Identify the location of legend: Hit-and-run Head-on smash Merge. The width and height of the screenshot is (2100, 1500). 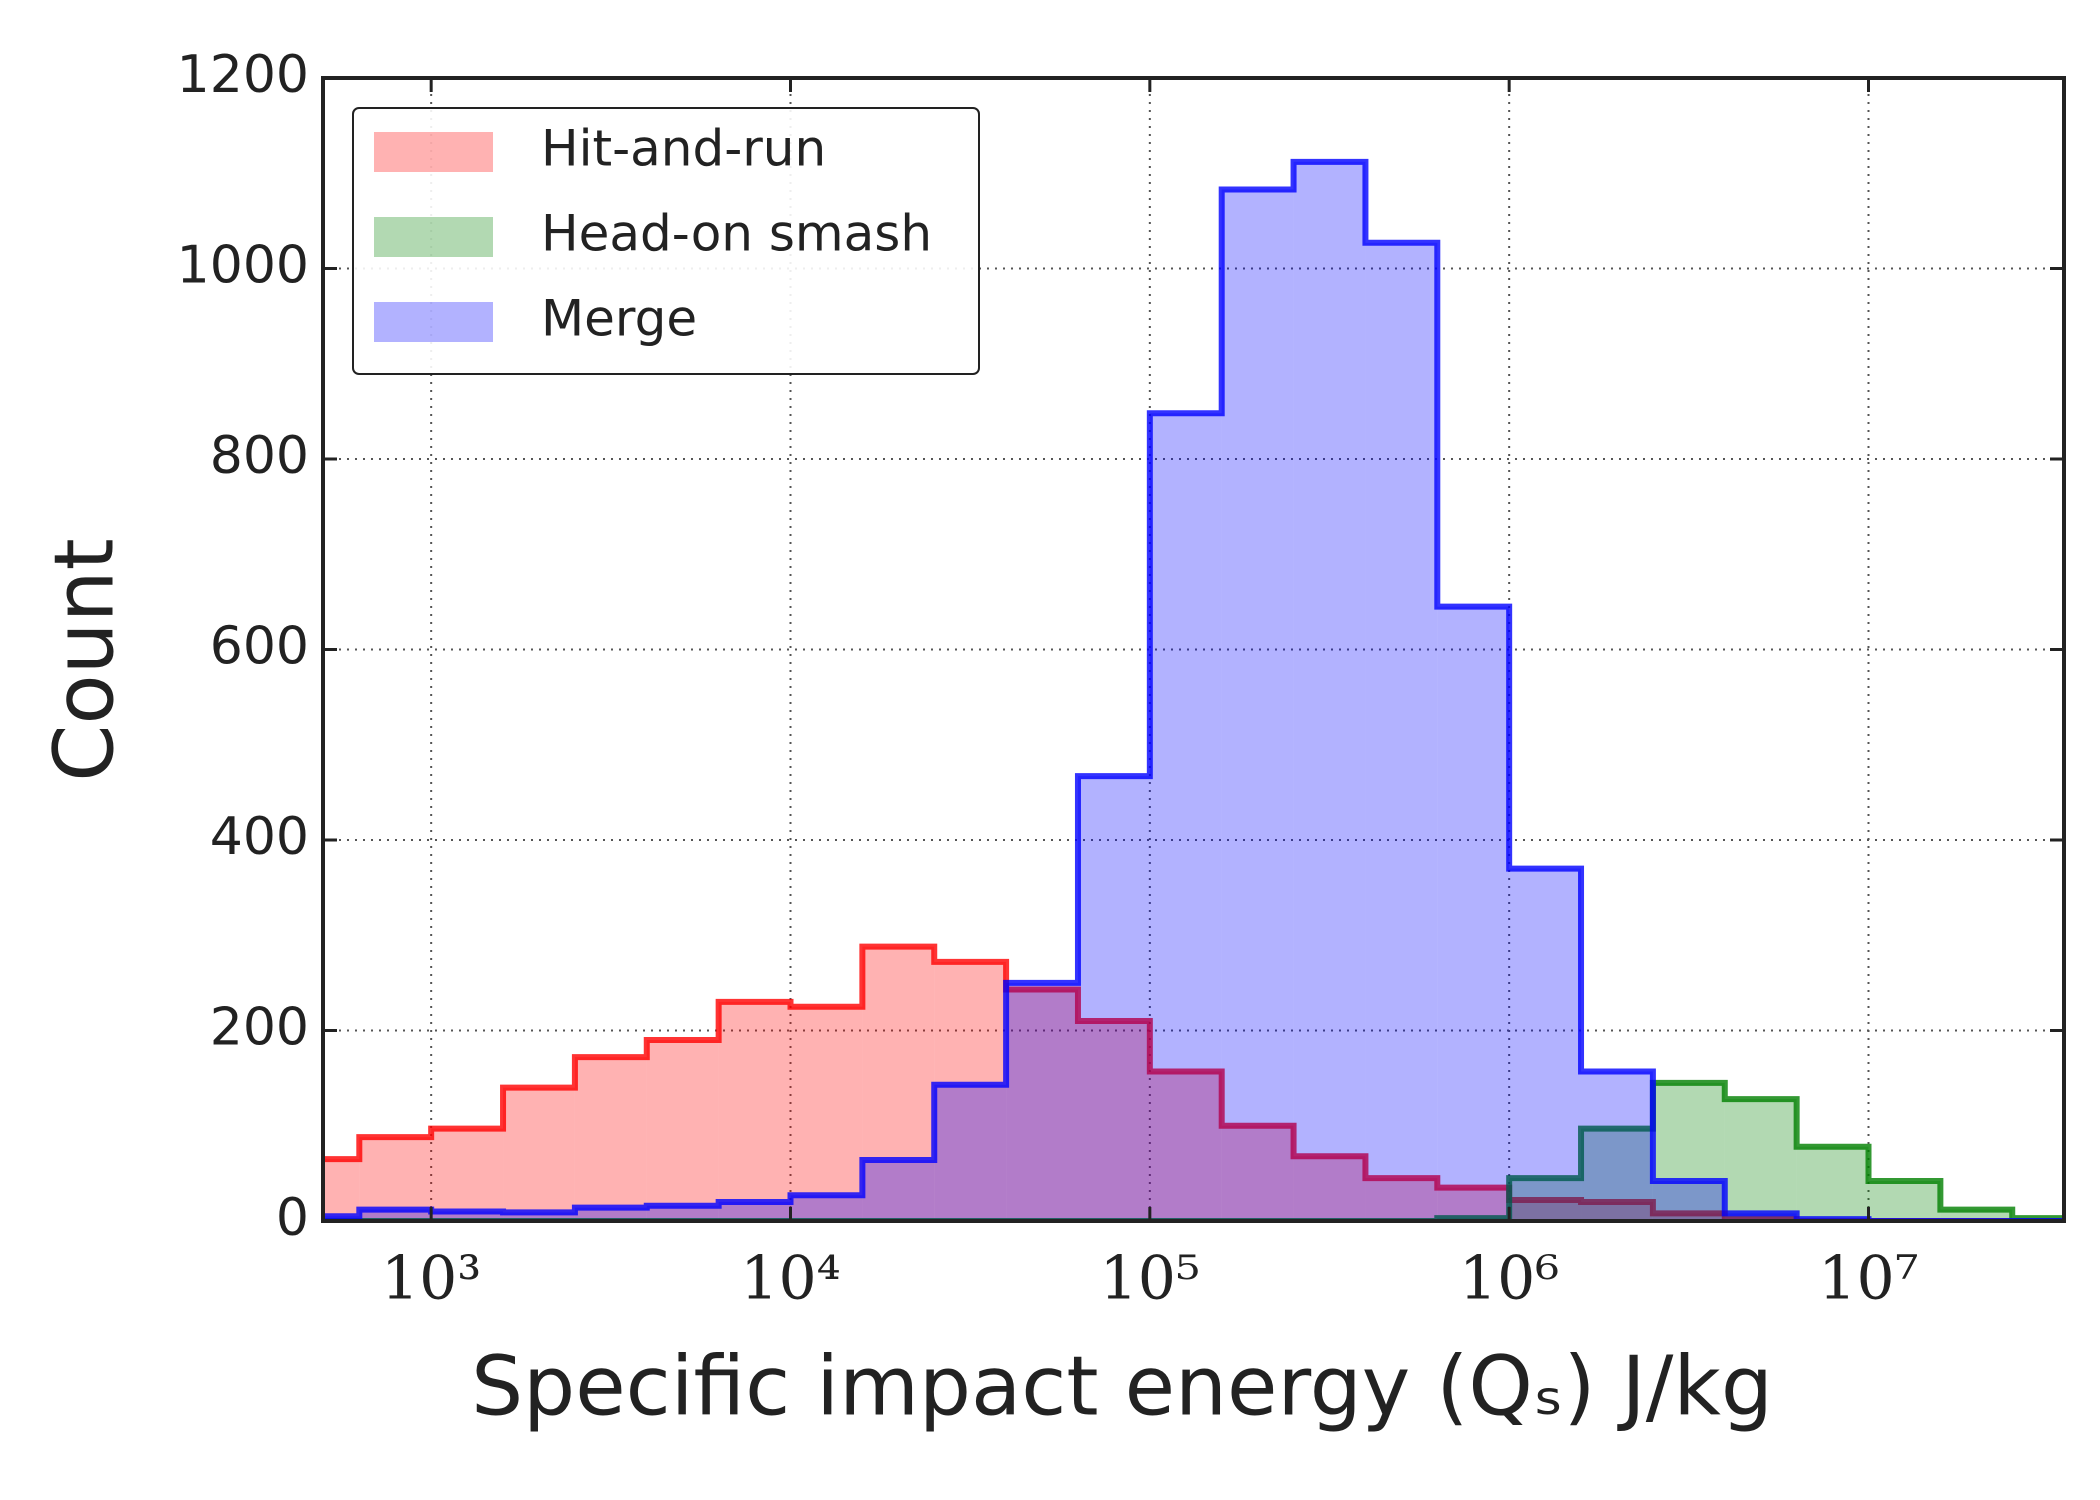
(666, 241).